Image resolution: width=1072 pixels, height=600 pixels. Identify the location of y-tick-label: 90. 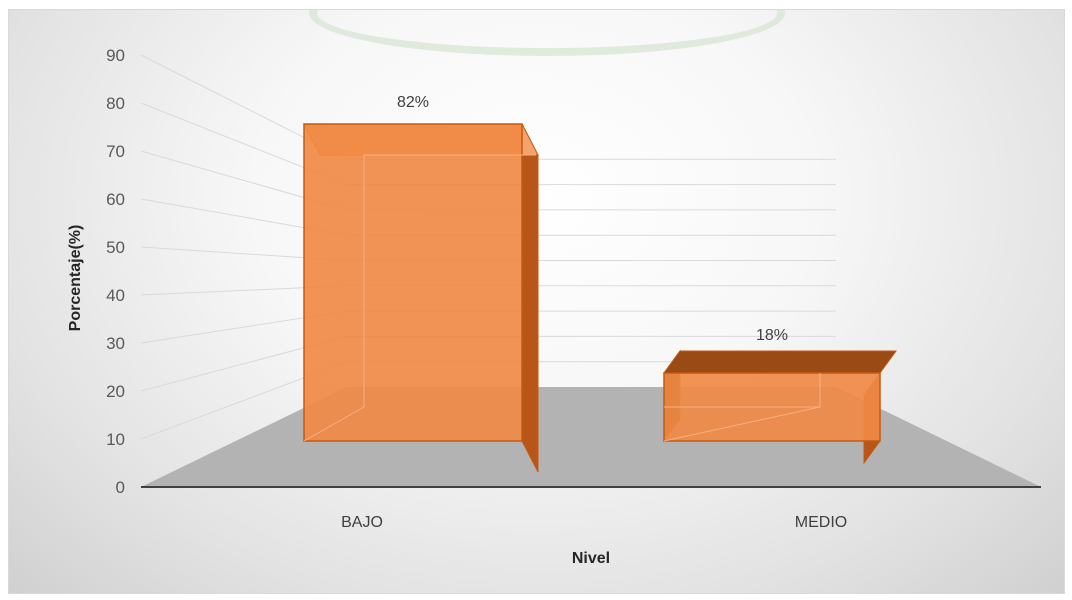
(115, 55).